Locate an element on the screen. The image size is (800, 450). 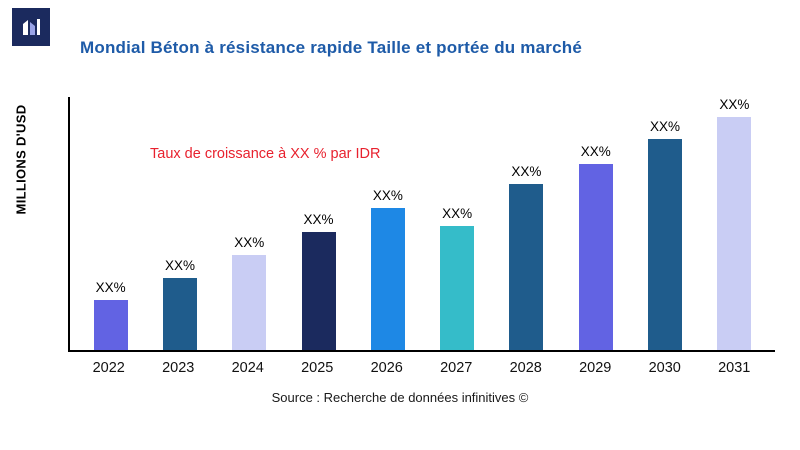
x-tick-label-2023: 2023 is located at coordinates (178, 368).